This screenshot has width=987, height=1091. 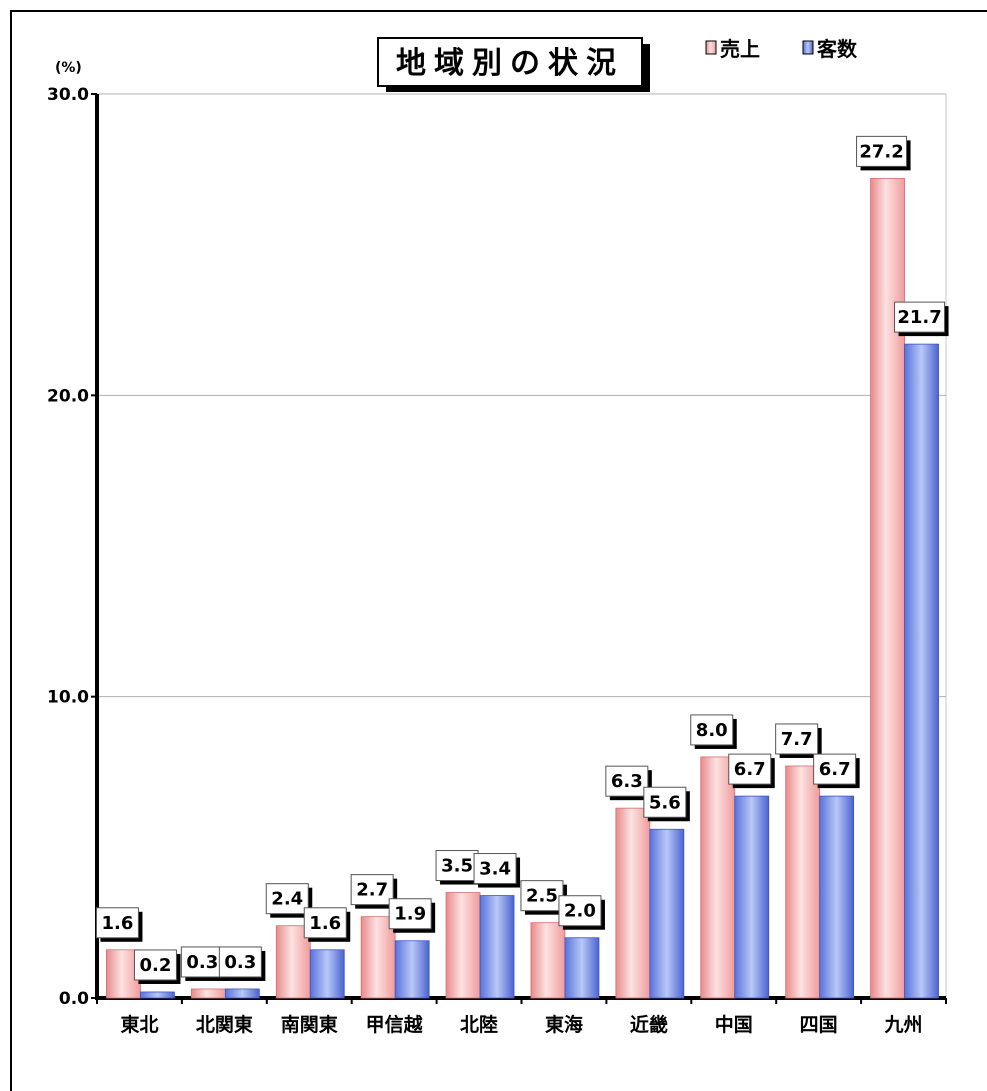 What do you see at coordinates (734, 1024) in the screenshot?
I see `x-category-label: 中国` at bounding box center [734, 1024].